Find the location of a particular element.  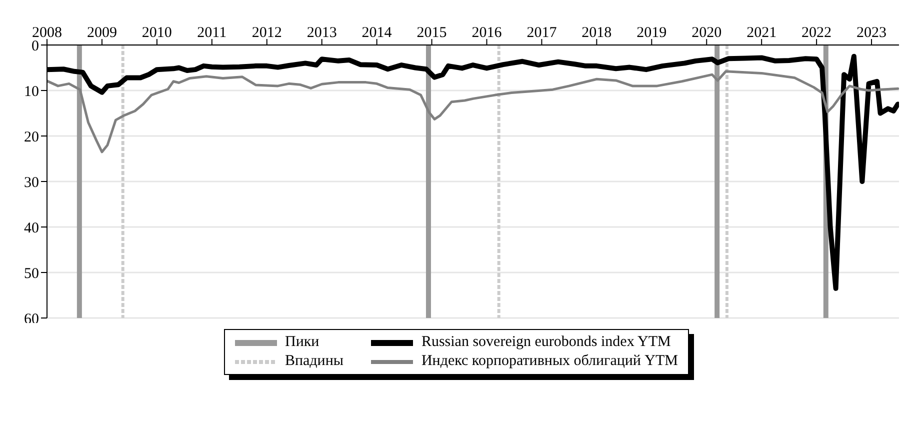

y-tick-label: 0 is located at coordinates (35, 46).